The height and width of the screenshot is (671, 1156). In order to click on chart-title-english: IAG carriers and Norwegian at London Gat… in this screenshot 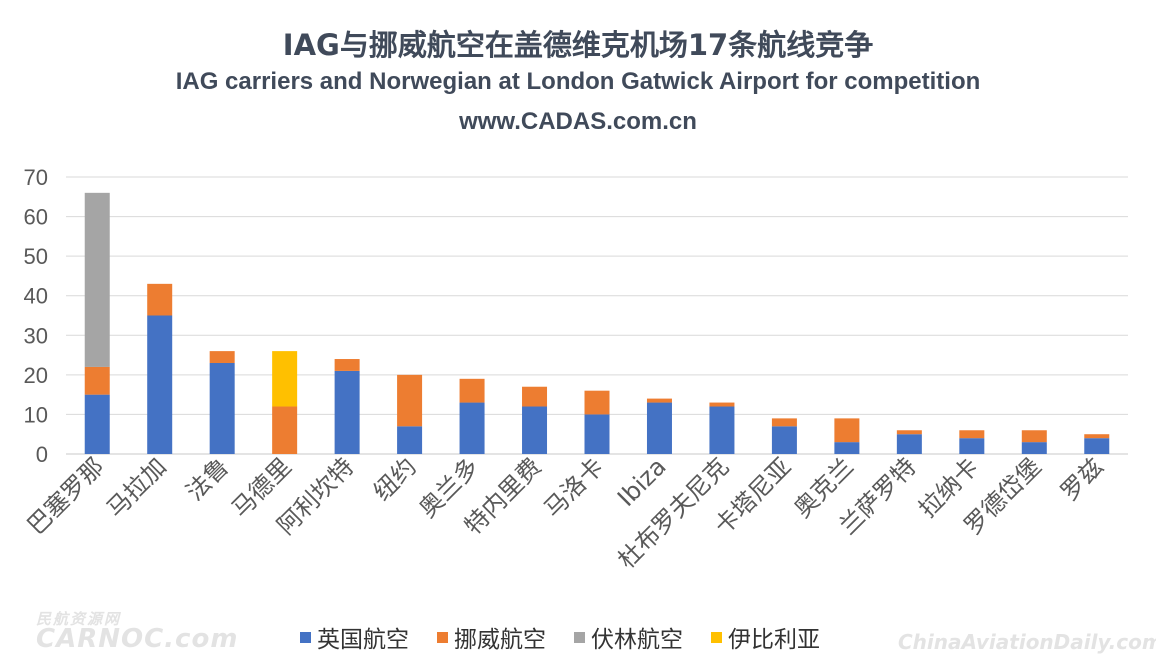, I will do `click(578, 81)`.